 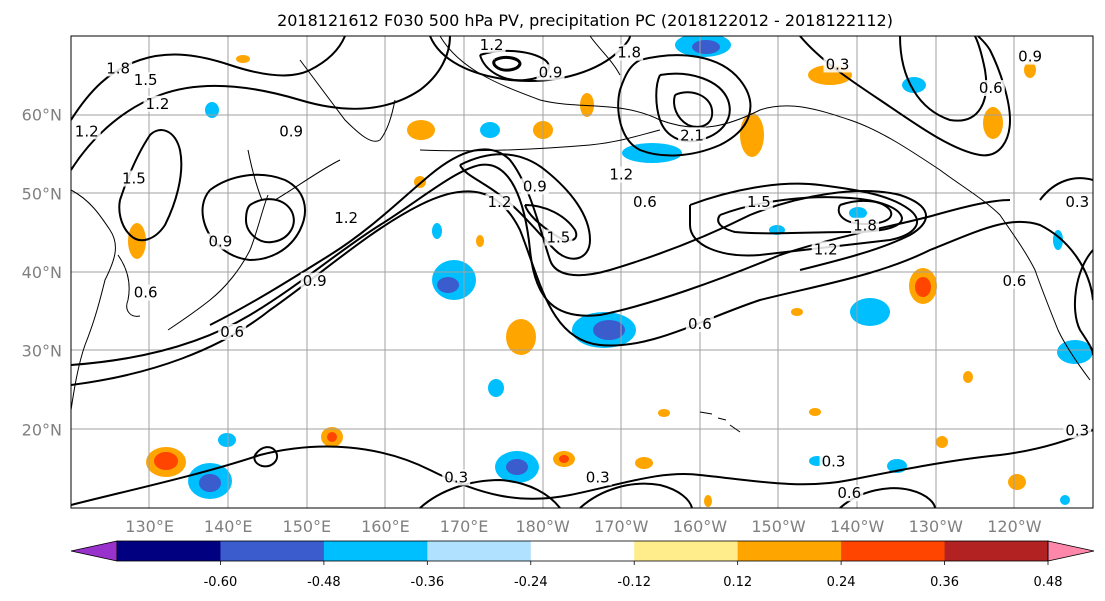 What do you see at coordinates (42, 115) in the screenshot?
I see `latitude-tick-label: 60°N` at bounding box center [42, 115].